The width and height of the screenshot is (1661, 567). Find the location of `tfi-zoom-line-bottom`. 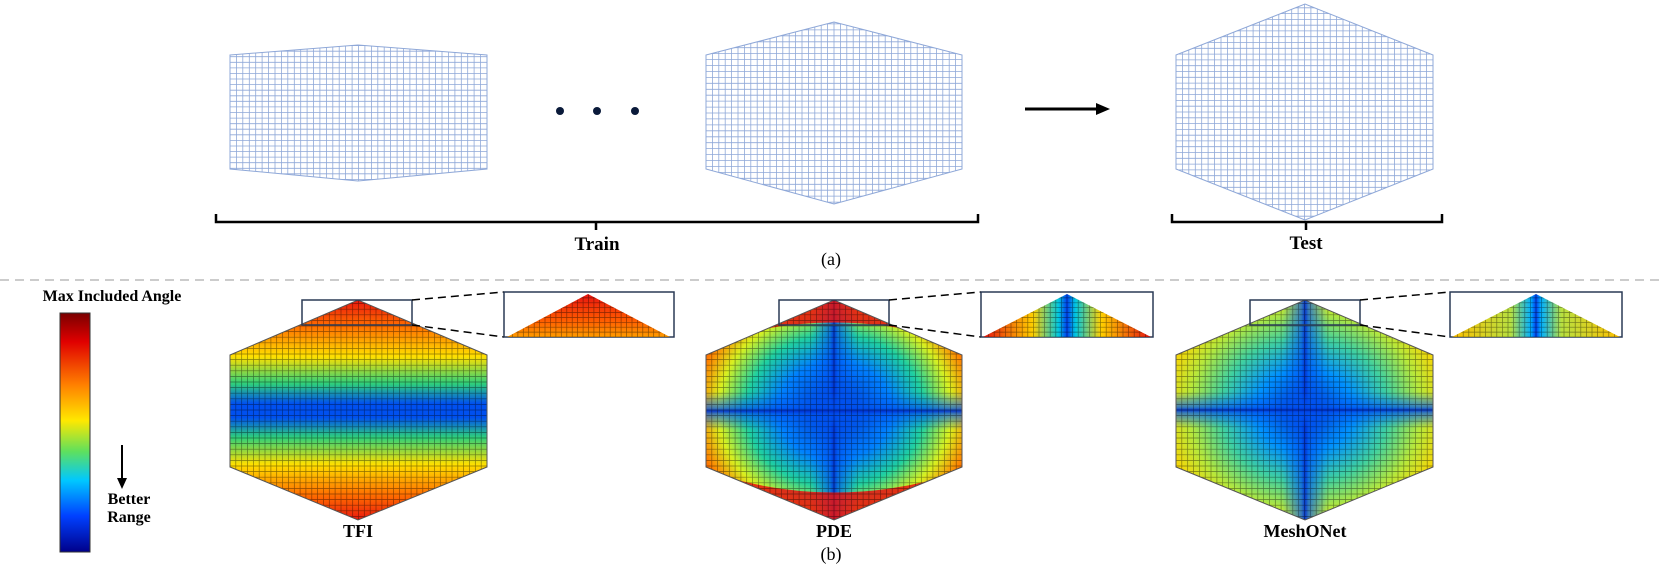

tfi-zoom-line-bottom is located at coordinates (458, 331).